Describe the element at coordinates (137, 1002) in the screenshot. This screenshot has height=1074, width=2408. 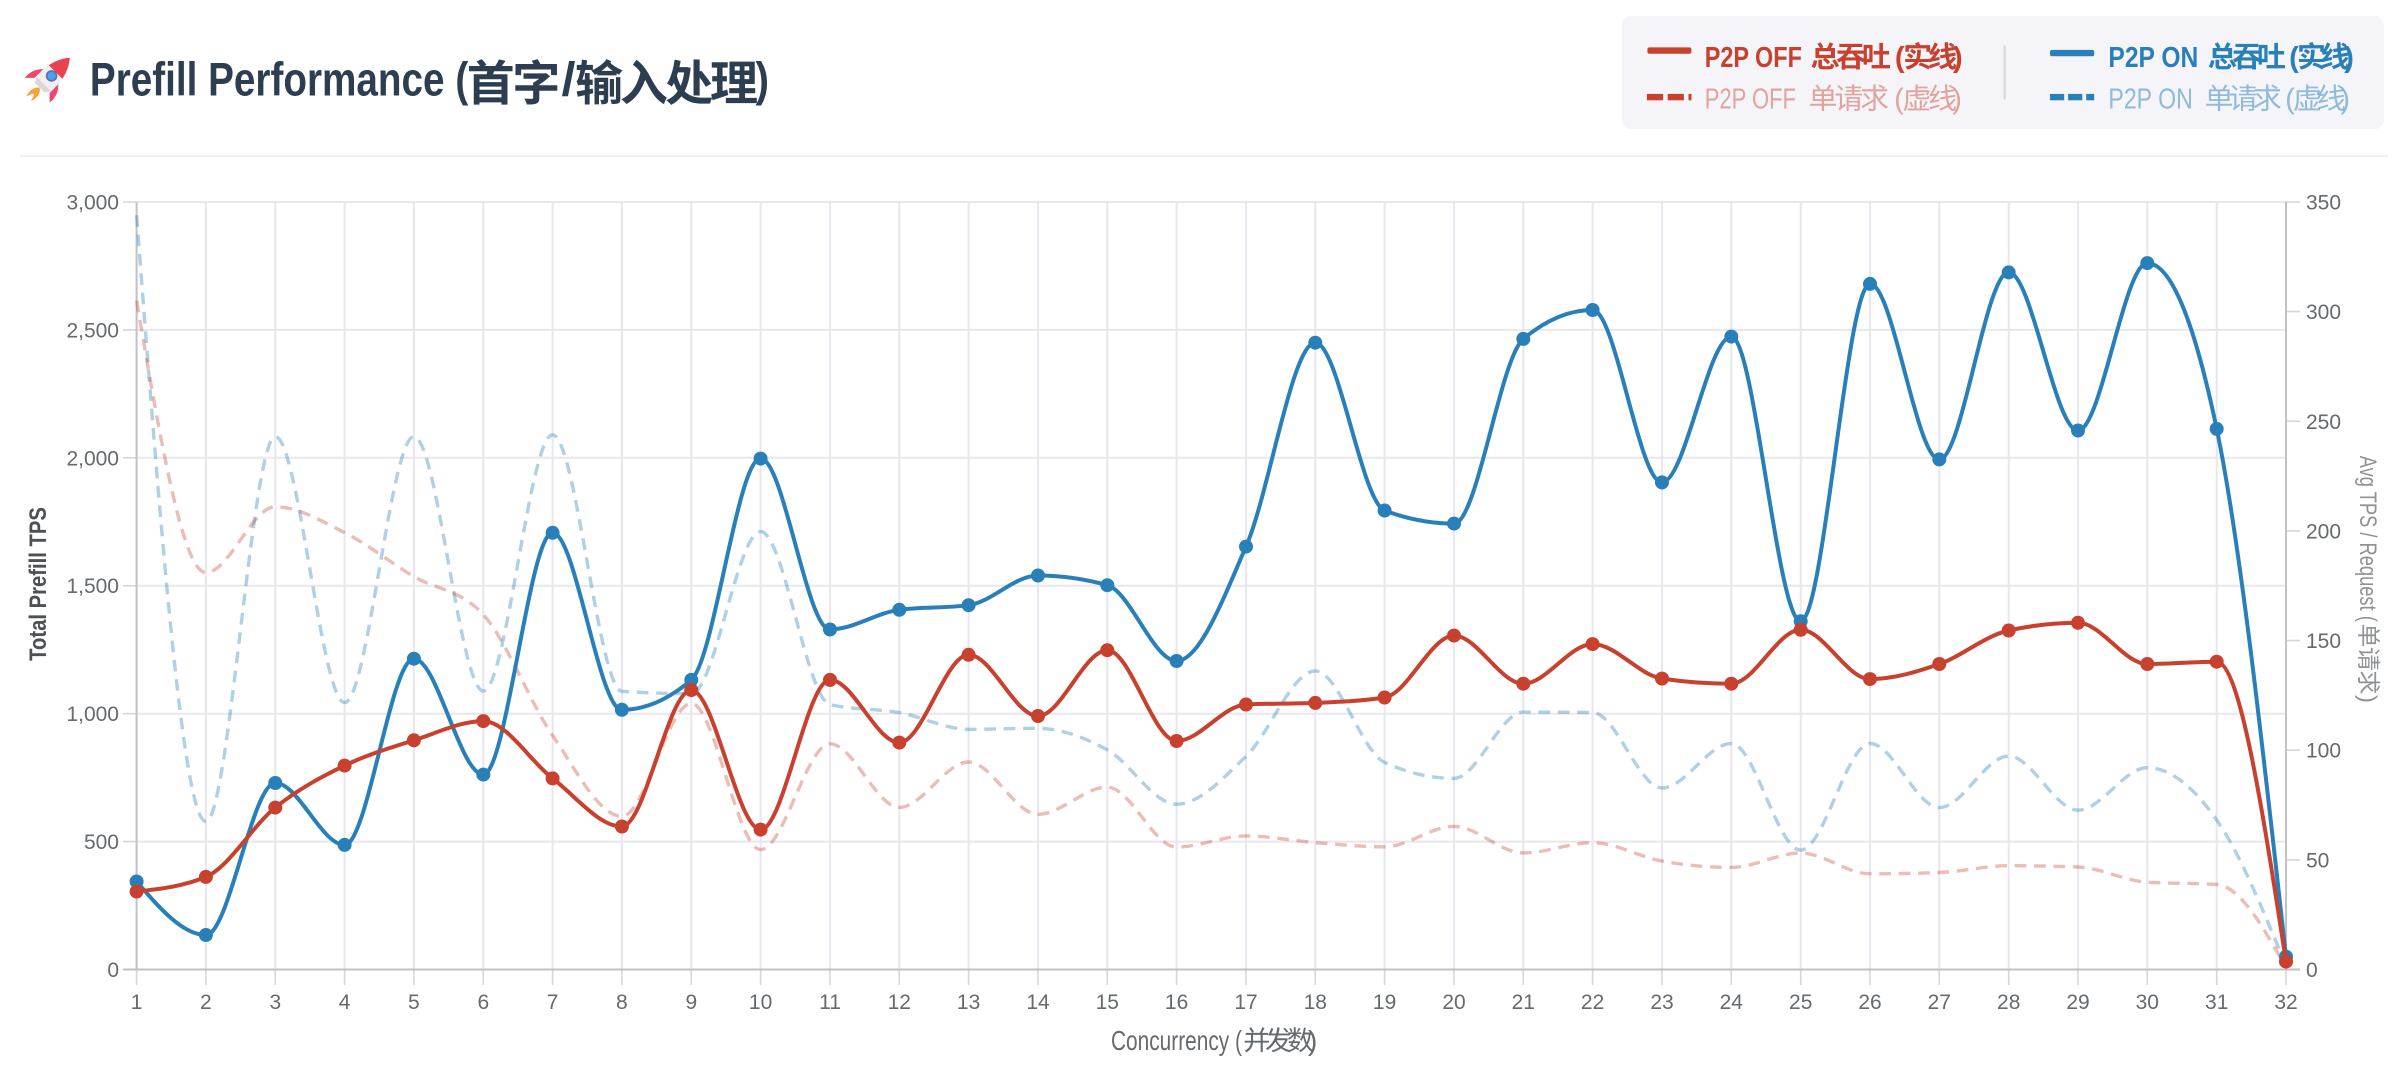
I see `svg-text: 1` at that location.